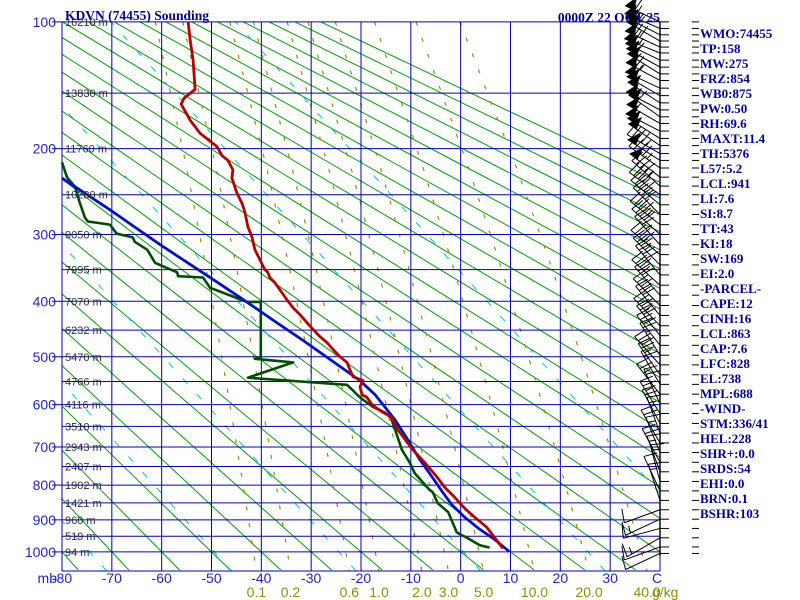  I want to click on altitude-label: 3510 m, so click(83, 427).